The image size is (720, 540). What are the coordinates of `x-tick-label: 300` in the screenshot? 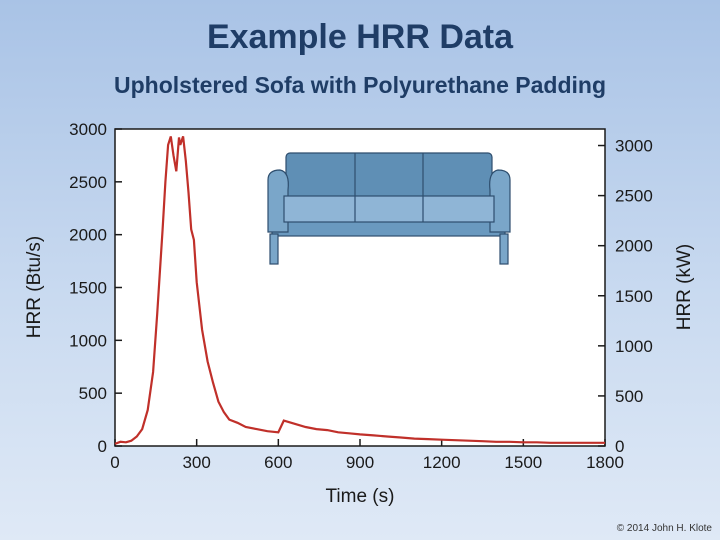 It's located at (196, 462).